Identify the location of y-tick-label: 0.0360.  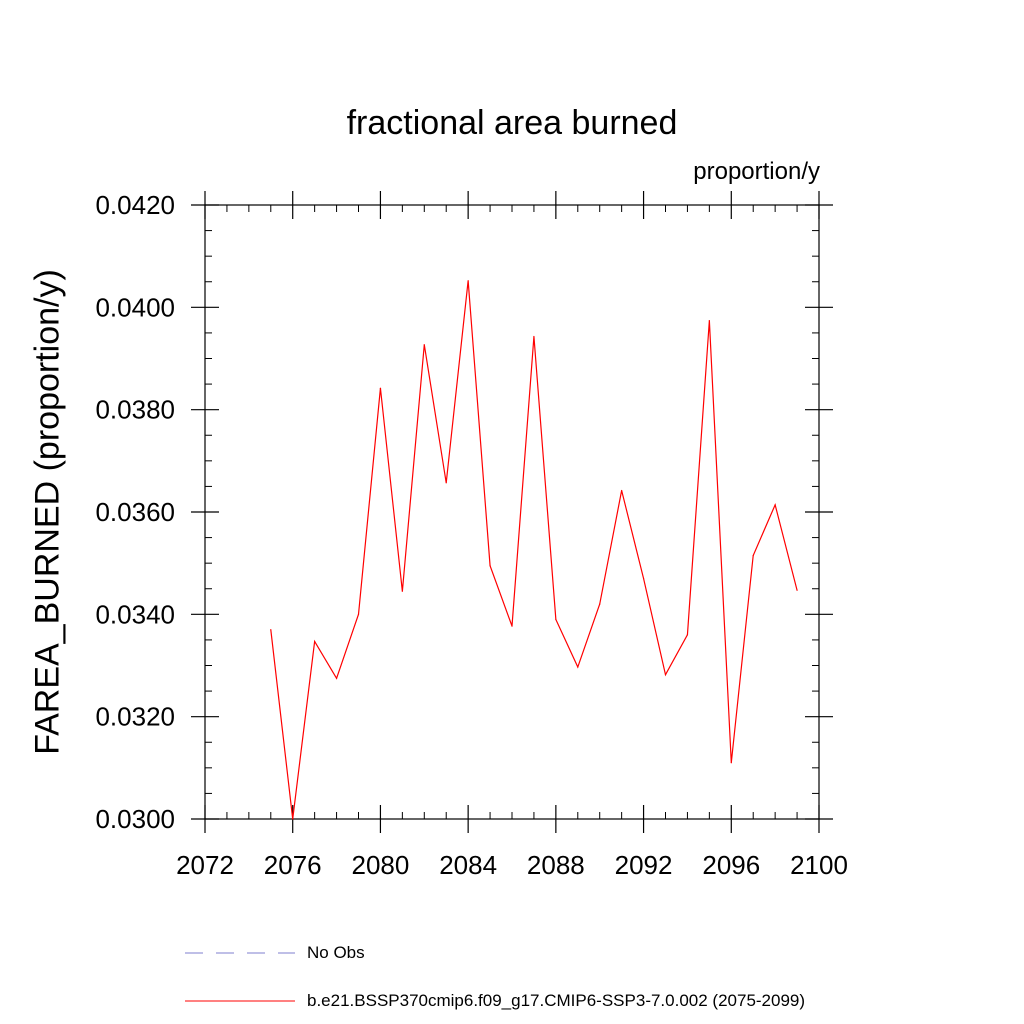
(135, 512).